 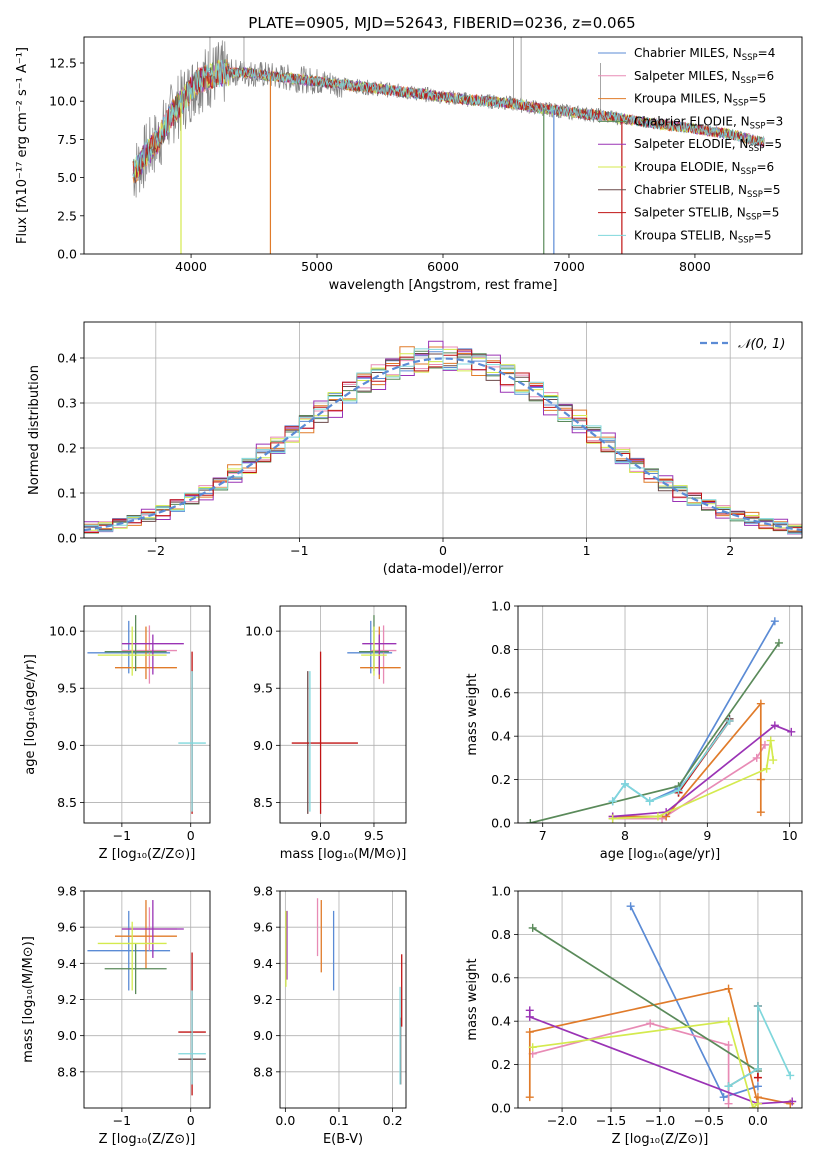 I want to click on legend-label: Chabrier STELIB, NSSP=5, so click(x=707, y=191).